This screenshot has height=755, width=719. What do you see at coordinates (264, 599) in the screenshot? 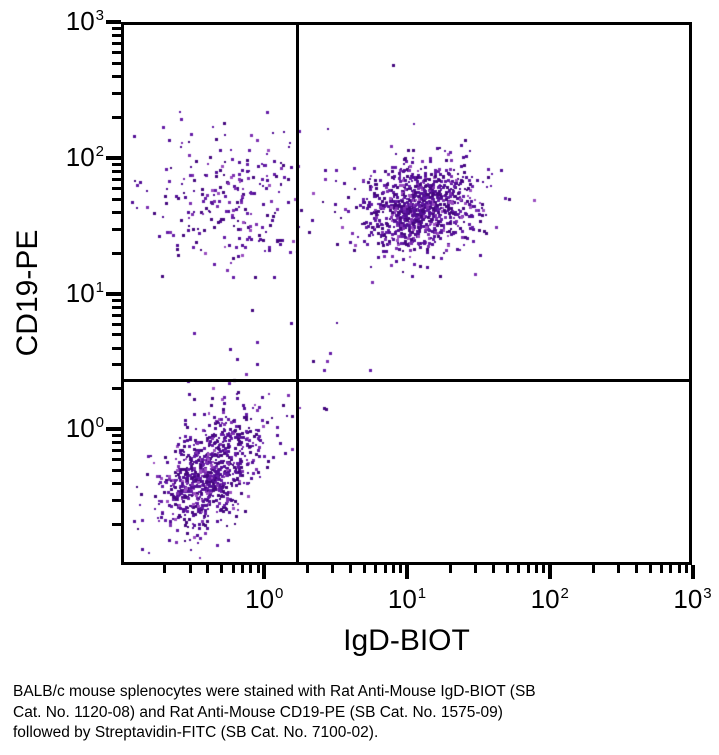
I see `x-tick-label-10e0: 10⁰` at bounding box center [264, 599].